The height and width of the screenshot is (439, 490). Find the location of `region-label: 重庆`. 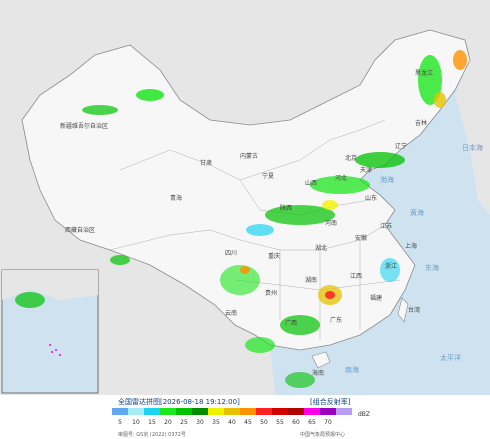

region-label: 重庆 is located at coordinates (274, 256).